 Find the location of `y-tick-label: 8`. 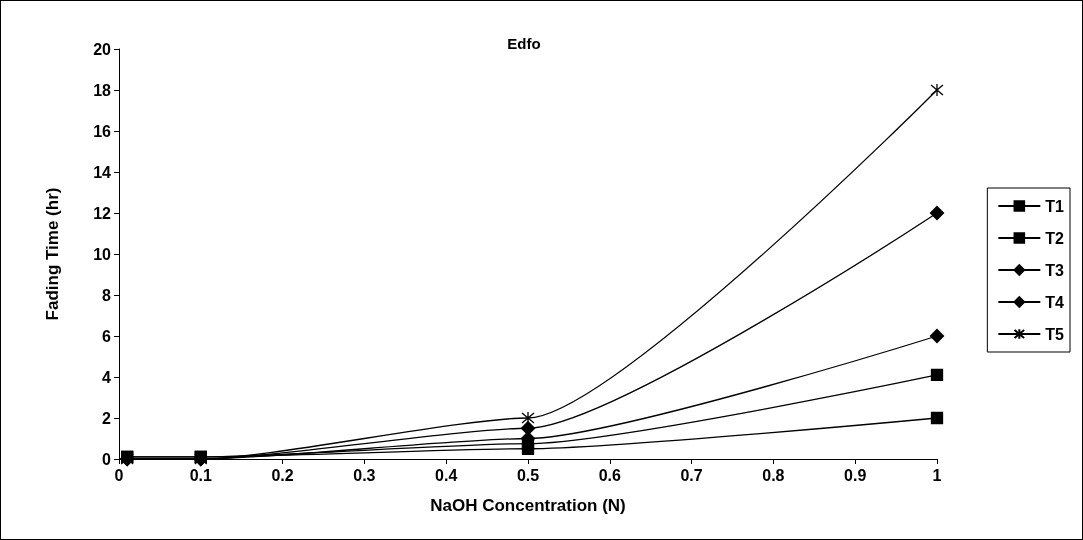

y-tick-label: 8 is located at coordinates (107, 295).